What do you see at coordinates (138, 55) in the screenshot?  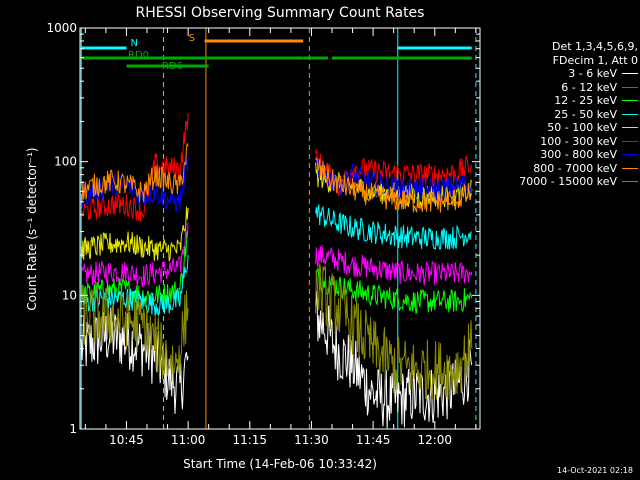 I see `state-bar-label-rd0: RD0` at bounding box center [138, 55].